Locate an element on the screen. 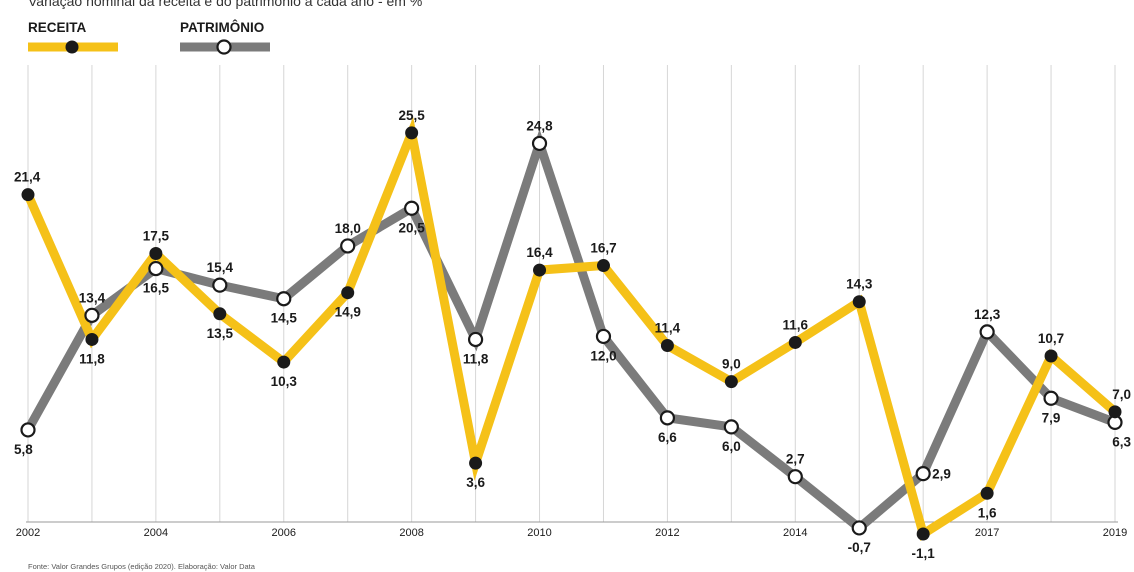 This screenshot has height=572, width=1134. point-receita-2004 is located at coordinates (156, 253).